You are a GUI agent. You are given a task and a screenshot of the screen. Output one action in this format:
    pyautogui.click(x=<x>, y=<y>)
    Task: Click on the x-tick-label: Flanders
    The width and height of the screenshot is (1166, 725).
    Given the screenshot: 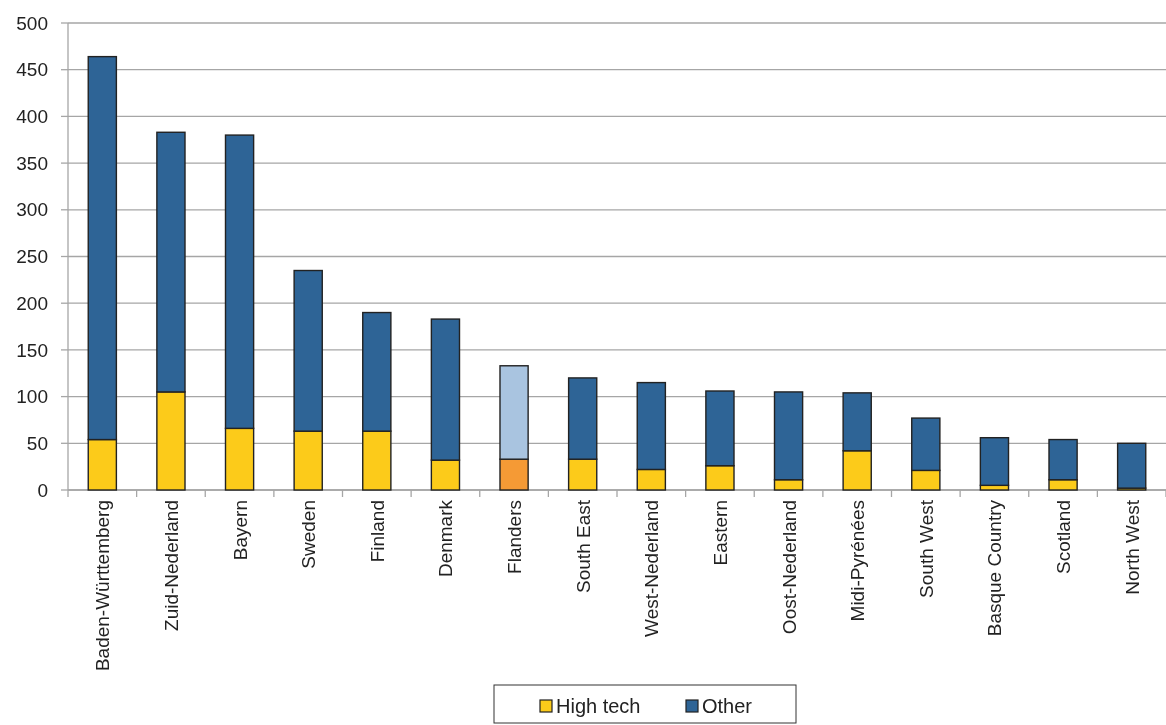 What is the action you would take?
    pyautogui.click(x=515, y=537)
    